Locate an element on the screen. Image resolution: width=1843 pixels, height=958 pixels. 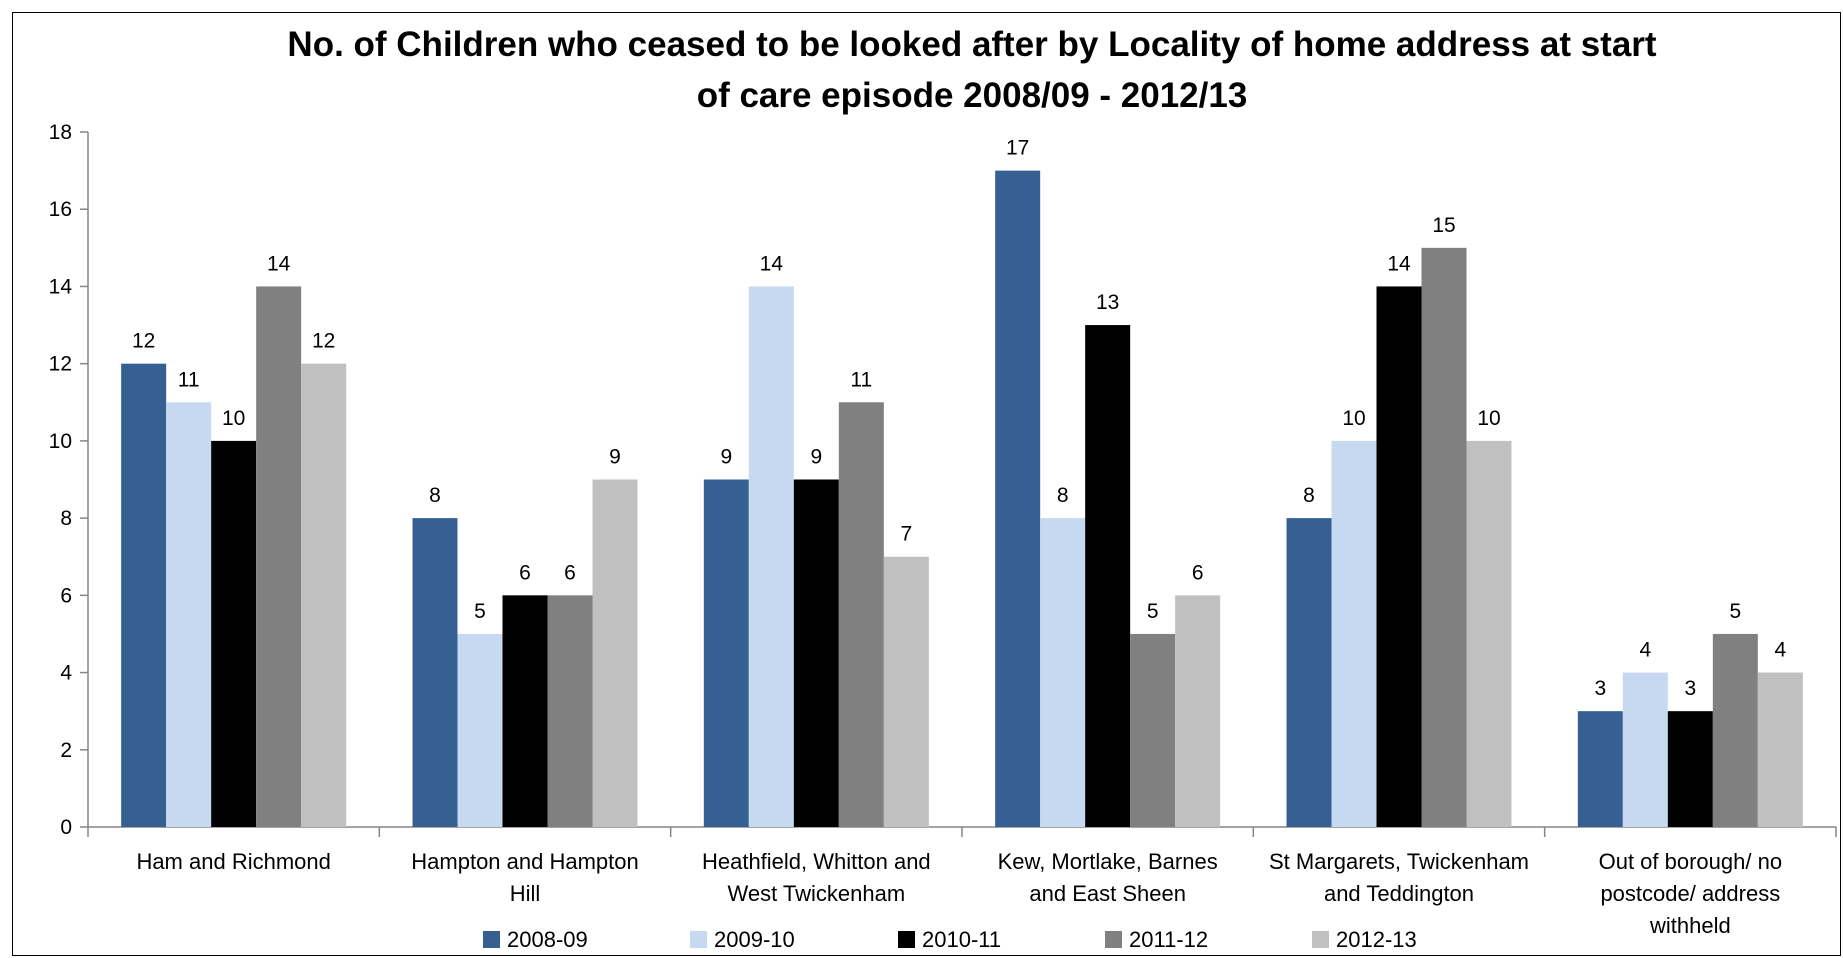
y-tick-label: 8 is located at coordinates (66, 518).